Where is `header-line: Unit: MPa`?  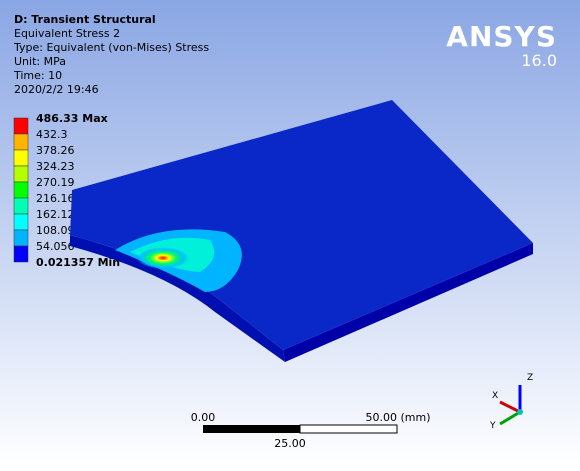
header-line: Unit: MPa is located at coordinates (40, 61).